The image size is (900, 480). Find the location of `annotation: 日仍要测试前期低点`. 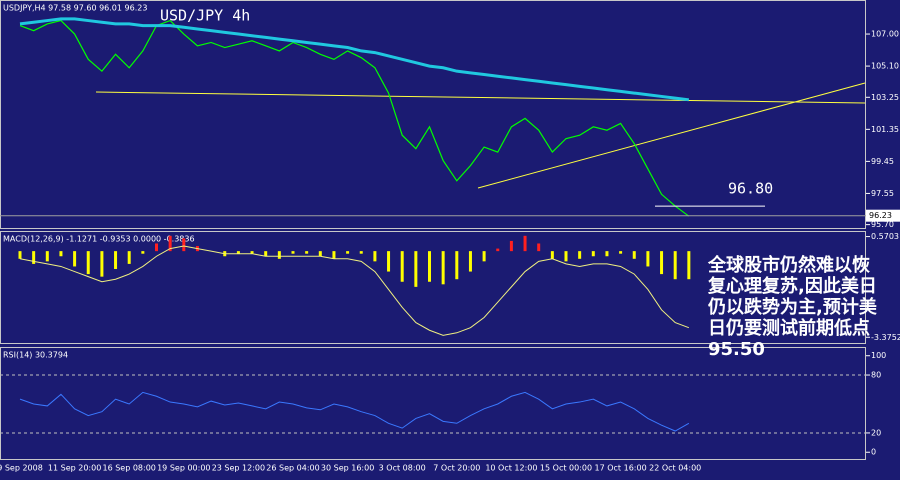

annotation: 日仍要测试前期低点 is located at coordinates (789, 328).